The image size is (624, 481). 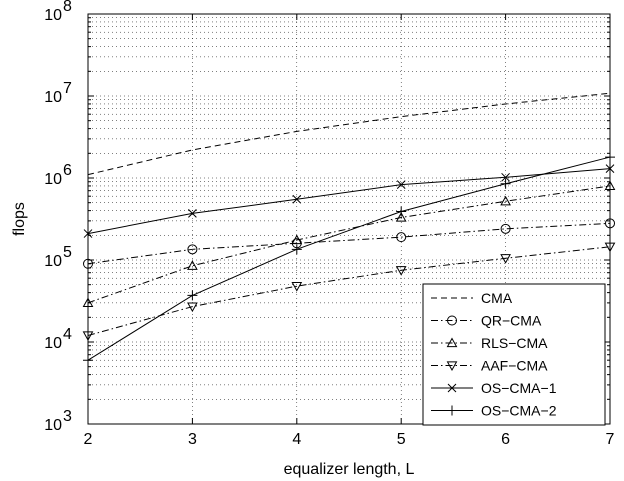 I want to click on legend-entry: AAF−CMA, so click(x=489, y=366).